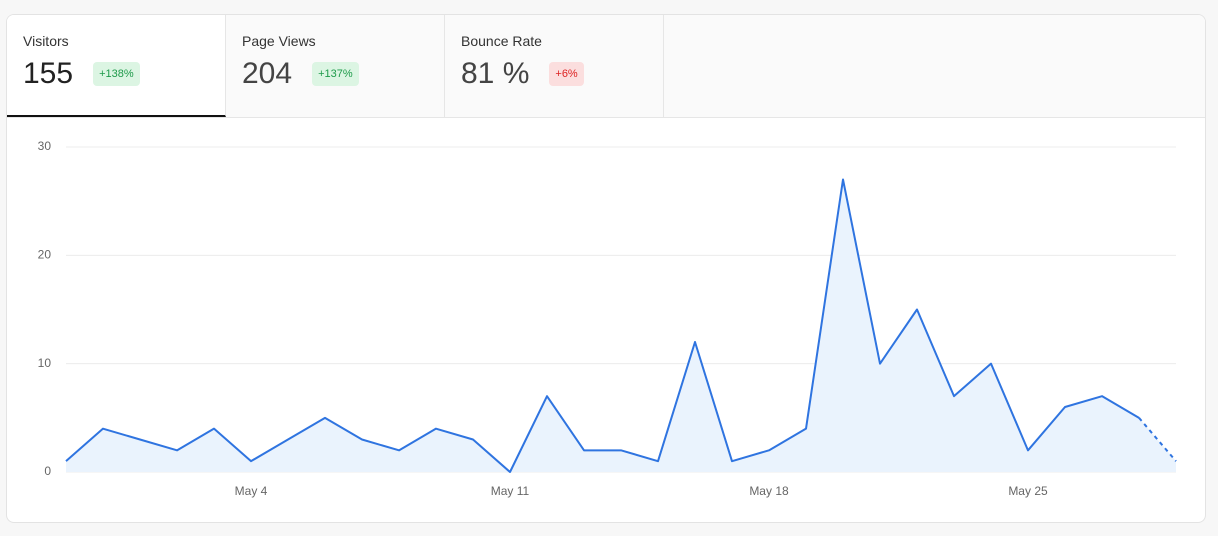 The width and height of the screenshot is (1218, 536). What do you see at coordinates (251, 491) in the screenshot?
I see `x-tick-label: May 4` at bounding box center [251, 491].